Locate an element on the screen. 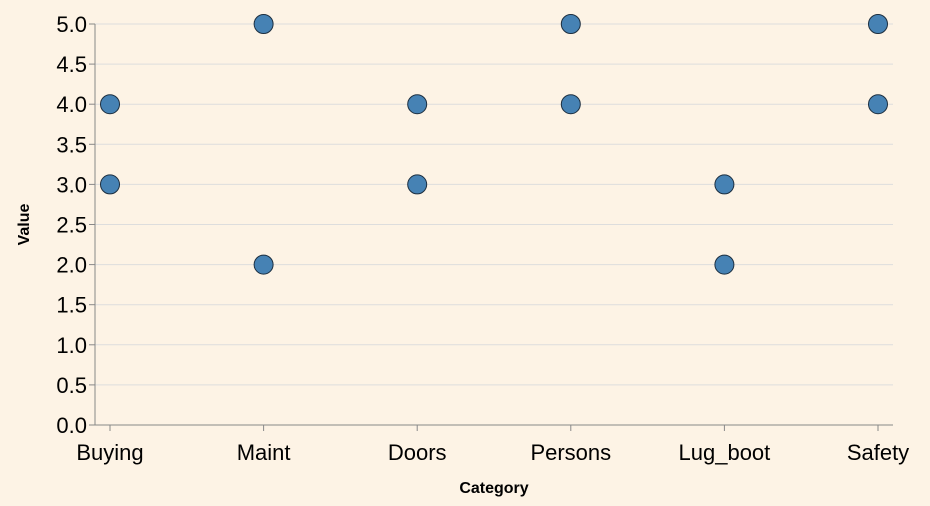 This screenshot has width=930, height=506. y-tick-label: 1.0 is located at coordinates (71, 345).